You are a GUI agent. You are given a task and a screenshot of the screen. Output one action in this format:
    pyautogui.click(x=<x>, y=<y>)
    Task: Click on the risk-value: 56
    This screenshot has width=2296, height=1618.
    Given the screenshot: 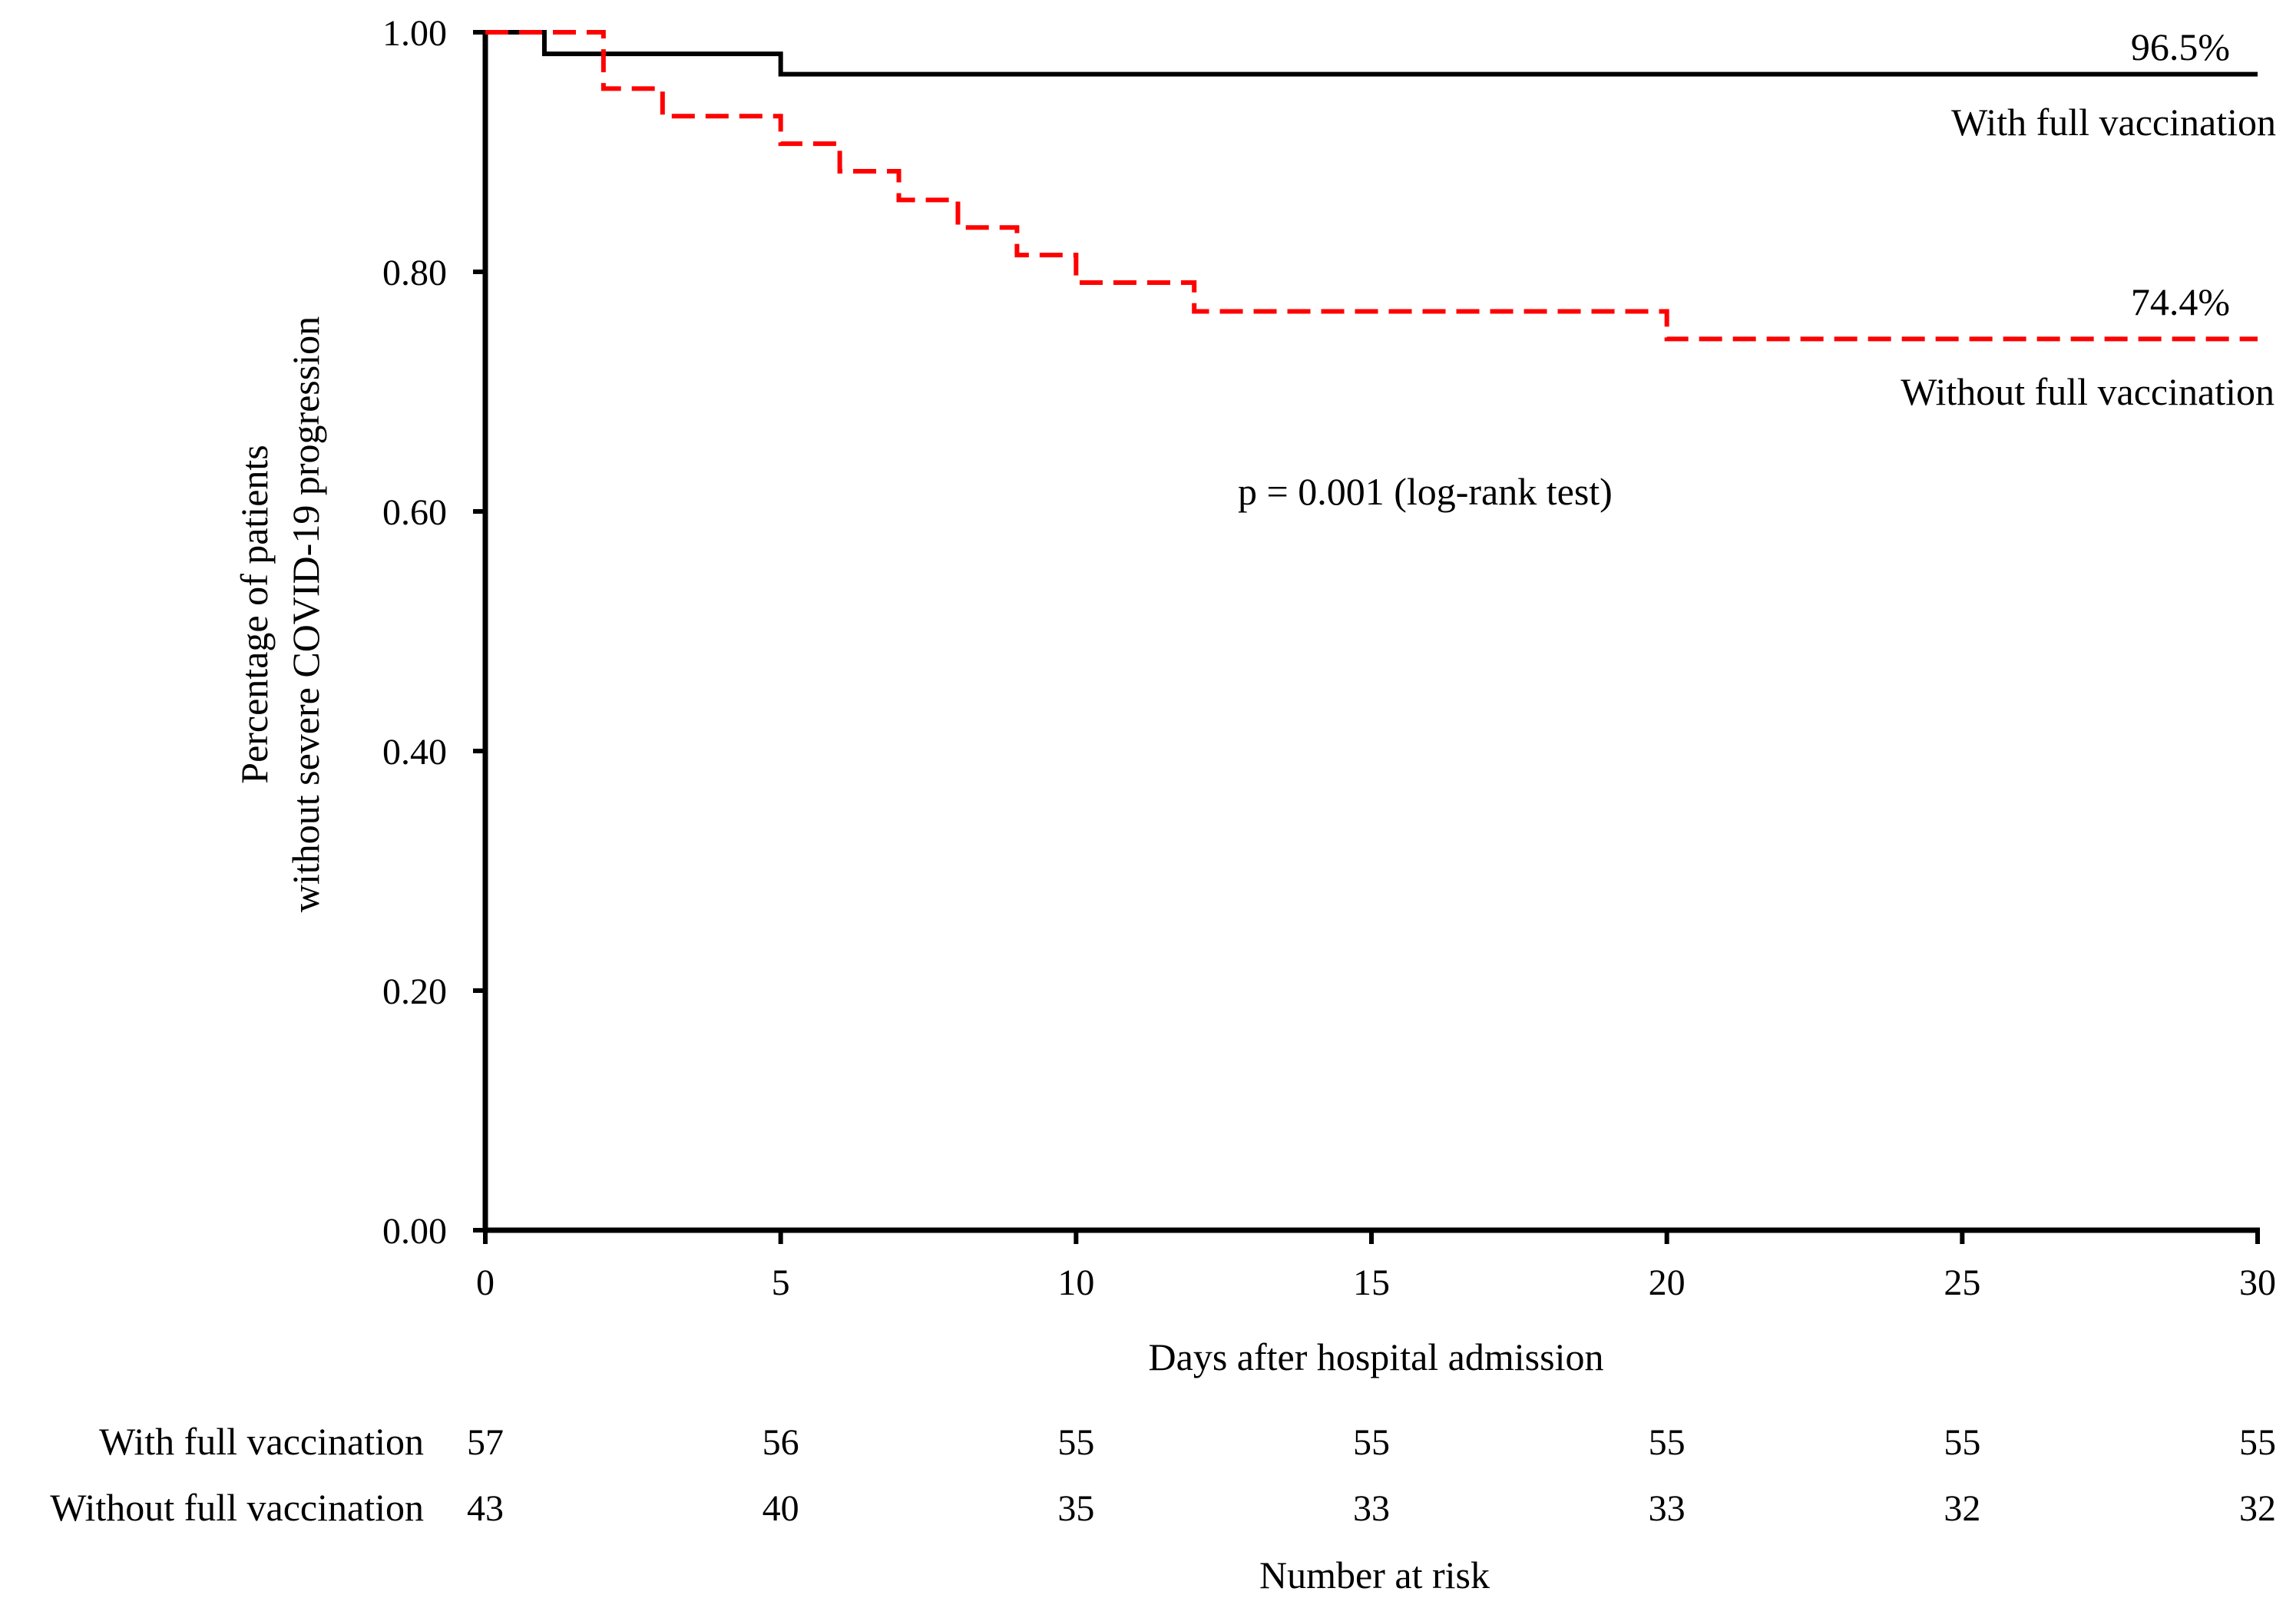 What is the action you would take?
    pyautogui.click(x=781, y=1442)
    